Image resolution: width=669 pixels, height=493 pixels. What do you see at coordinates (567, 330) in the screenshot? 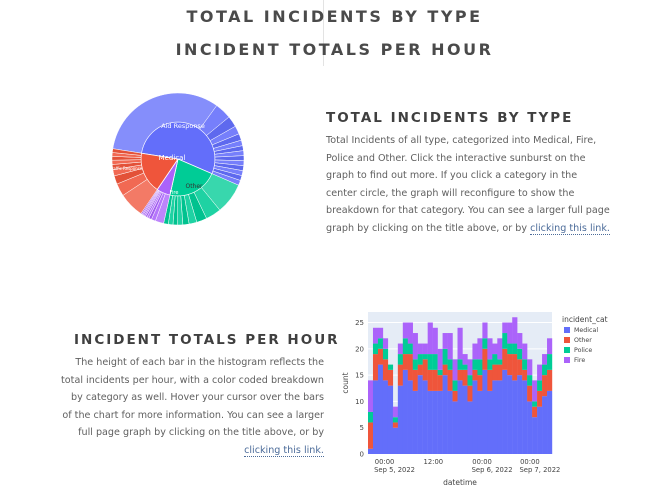
I see `legend-swatch-medical` at bounding box center [567, 330].